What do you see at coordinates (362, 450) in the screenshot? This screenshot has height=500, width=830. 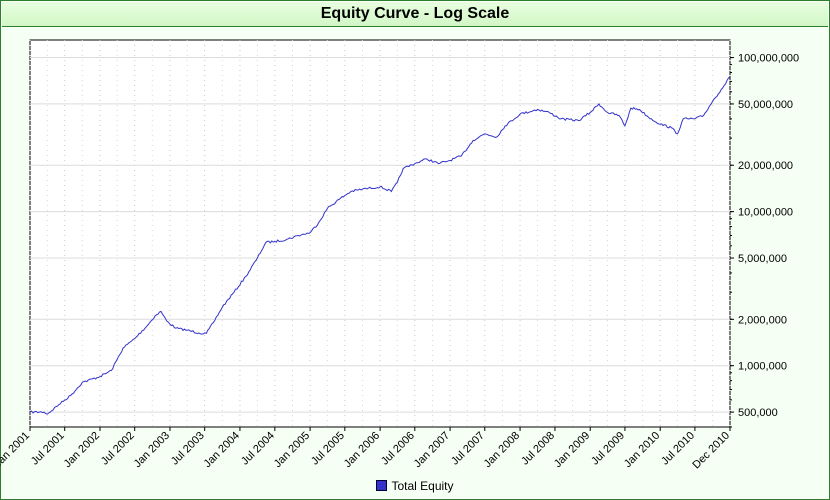 I see `x-tick-label: Jan 2006` at bounding box center [362, 450].